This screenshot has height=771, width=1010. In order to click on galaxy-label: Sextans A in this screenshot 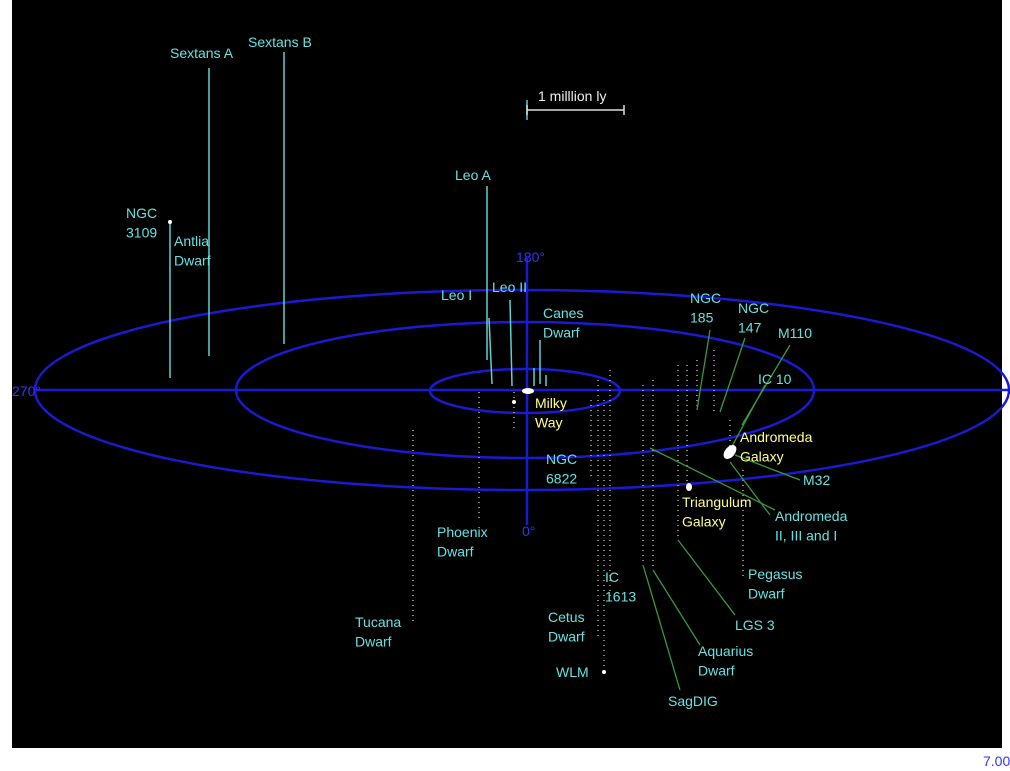, I will do `click(202, 53)`.